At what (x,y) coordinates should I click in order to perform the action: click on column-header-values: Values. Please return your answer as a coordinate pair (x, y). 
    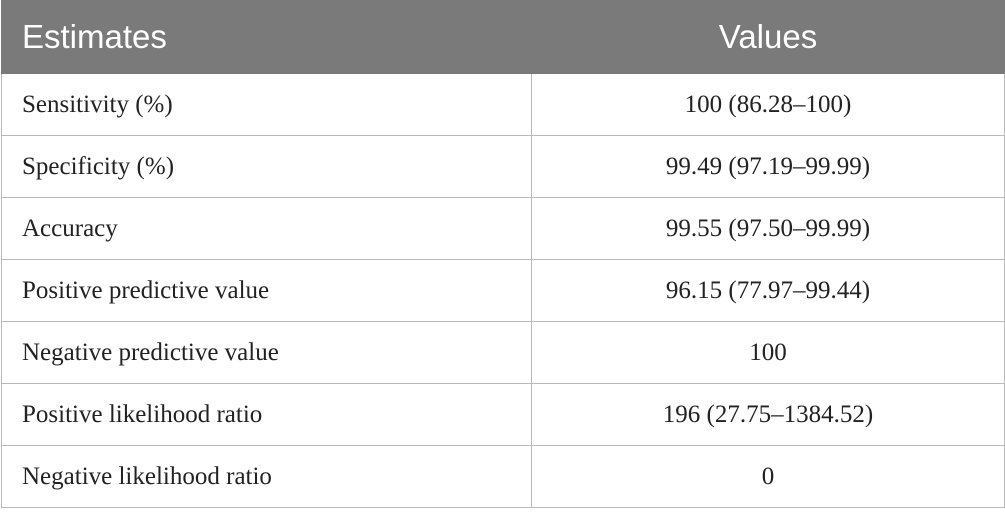
    Looking at the image, I should click on (768, 37).